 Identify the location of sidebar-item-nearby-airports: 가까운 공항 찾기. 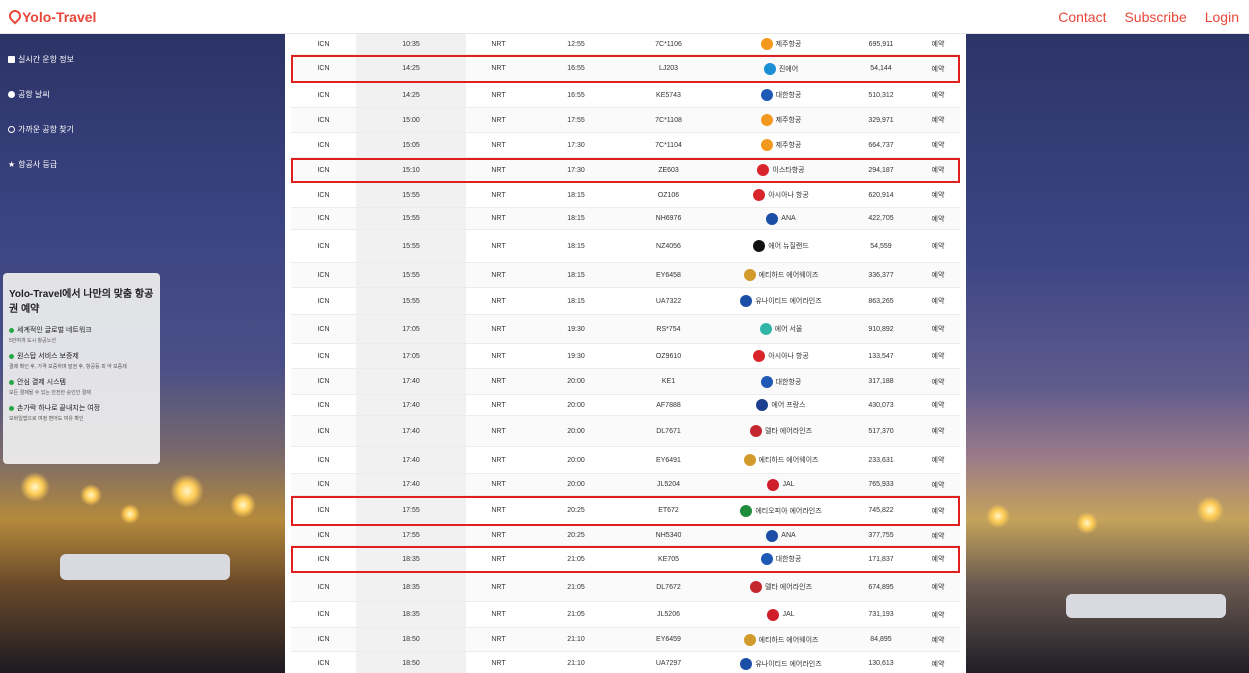
(41, 129).